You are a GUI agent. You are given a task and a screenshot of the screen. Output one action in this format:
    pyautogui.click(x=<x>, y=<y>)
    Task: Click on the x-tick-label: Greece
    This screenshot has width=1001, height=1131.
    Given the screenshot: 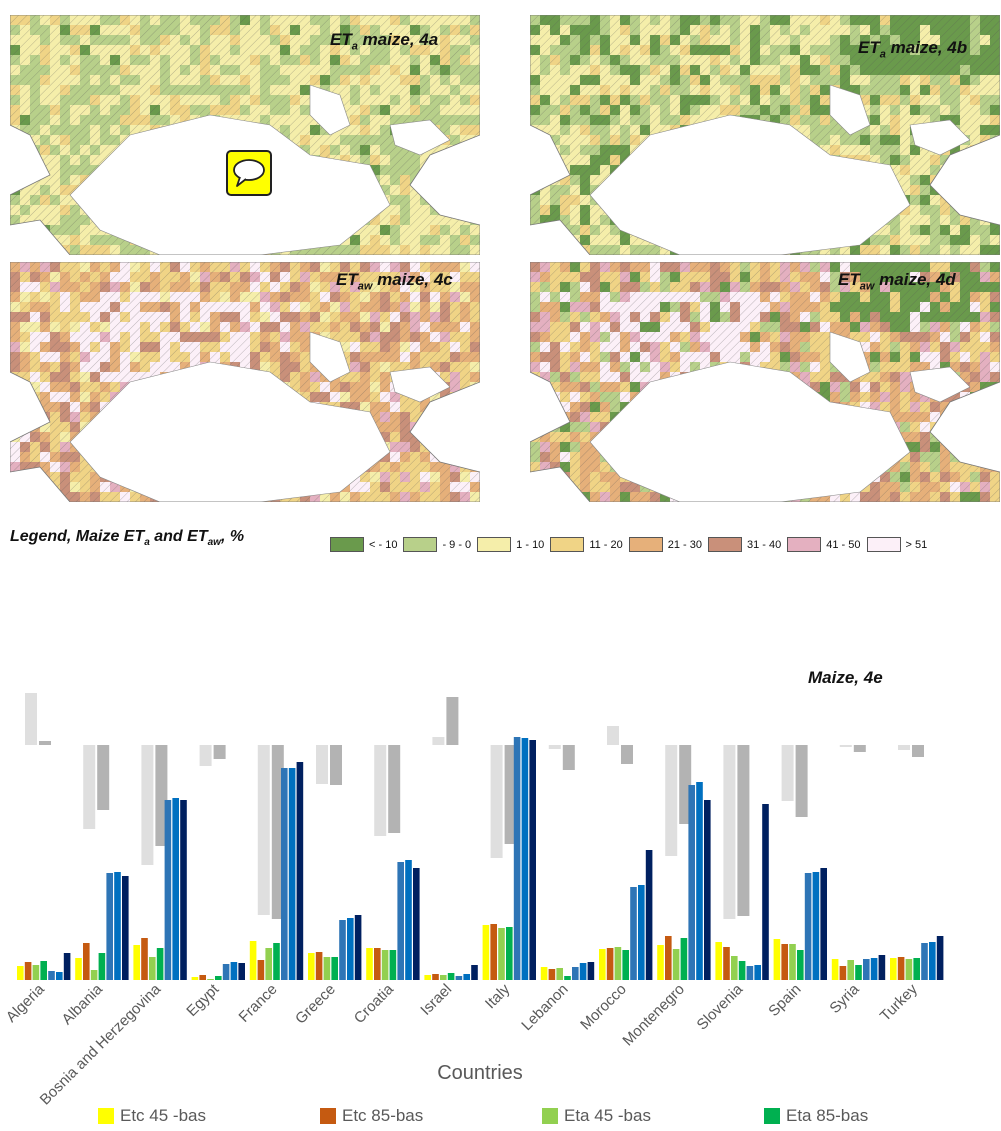 What is the action you would take?
    pyautogui.click(x=315, y=1004)
    